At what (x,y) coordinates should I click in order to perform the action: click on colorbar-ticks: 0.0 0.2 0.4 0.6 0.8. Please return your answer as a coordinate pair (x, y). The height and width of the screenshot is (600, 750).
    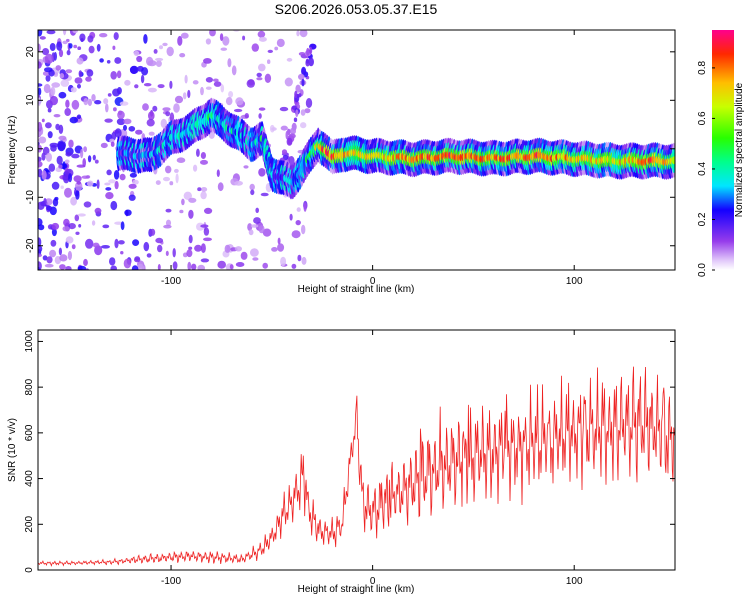
    Looking at the image, I should click on (706, 169).